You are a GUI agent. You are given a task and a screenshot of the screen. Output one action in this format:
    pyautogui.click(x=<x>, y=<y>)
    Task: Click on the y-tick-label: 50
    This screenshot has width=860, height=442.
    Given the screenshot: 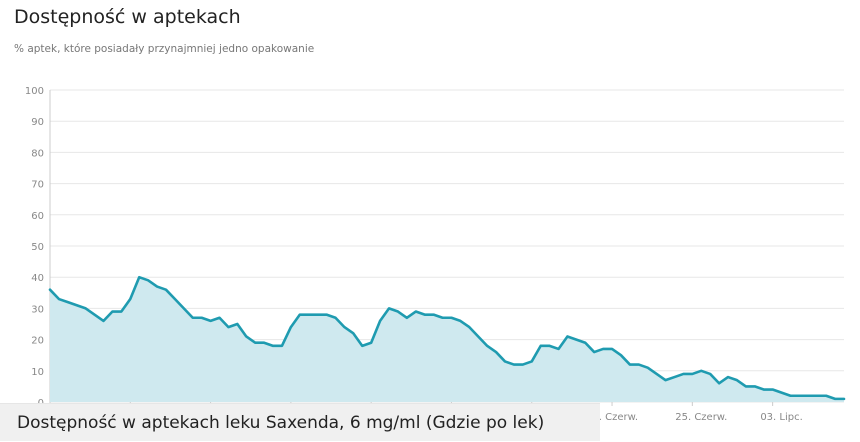 What is the action you would take?
    pyautogui.click(x=37, y=247)
    